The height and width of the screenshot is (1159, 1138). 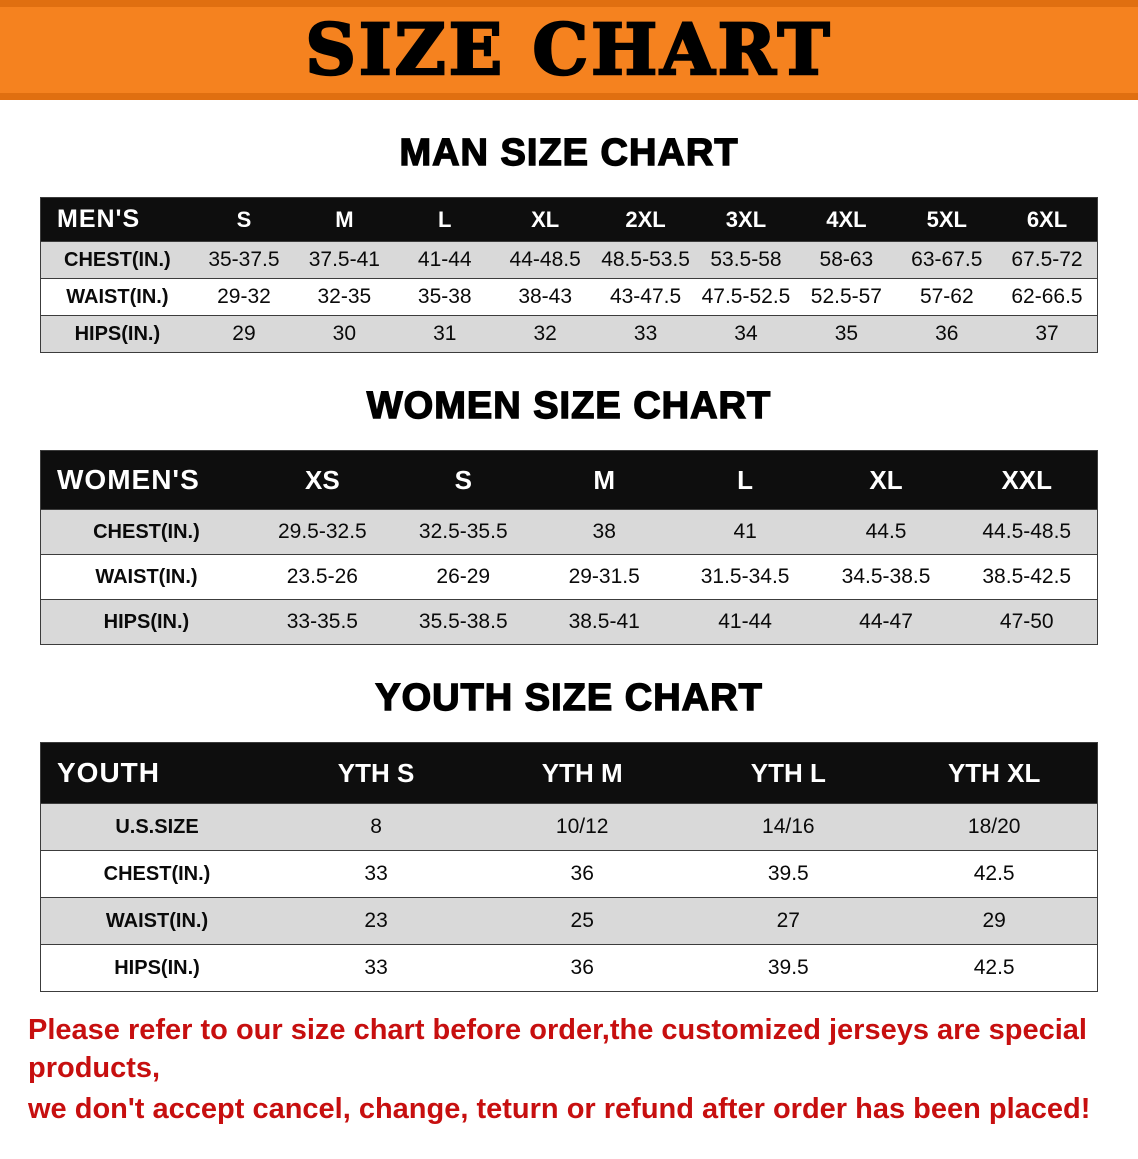 What do you see at coordinates (244, 259) in the screenshot?
I see `size-value: 35-37.5` at bounding box center [244, 259].